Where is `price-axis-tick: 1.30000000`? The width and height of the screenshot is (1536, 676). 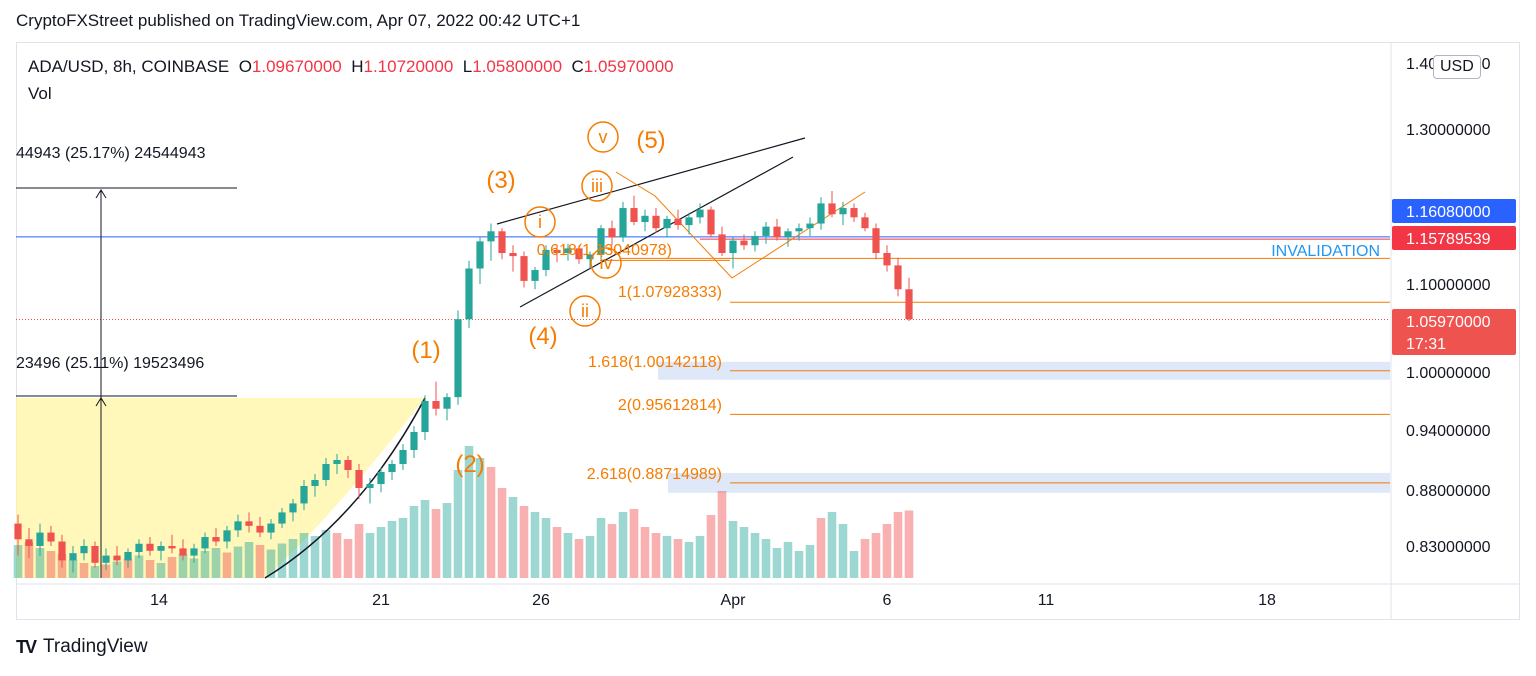 price-axis-tick: 1.30000000 is located at coordinates (1448, 130).